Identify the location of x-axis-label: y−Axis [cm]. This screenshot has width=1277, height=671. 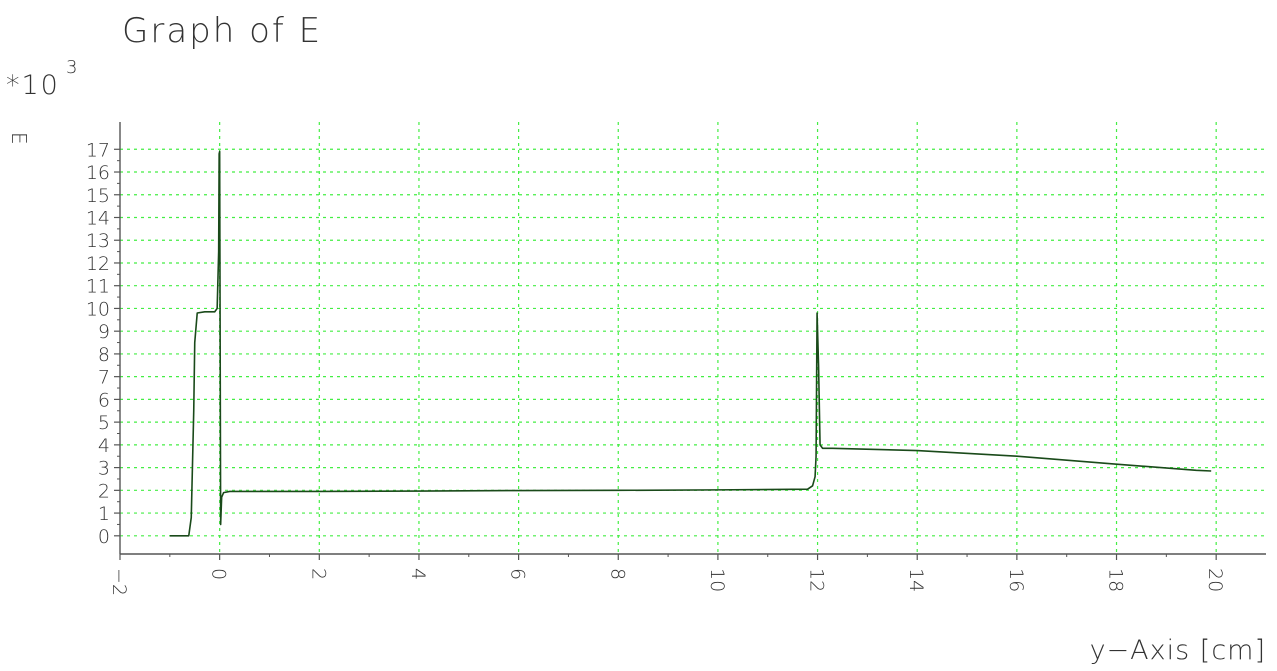
(1178, 650).